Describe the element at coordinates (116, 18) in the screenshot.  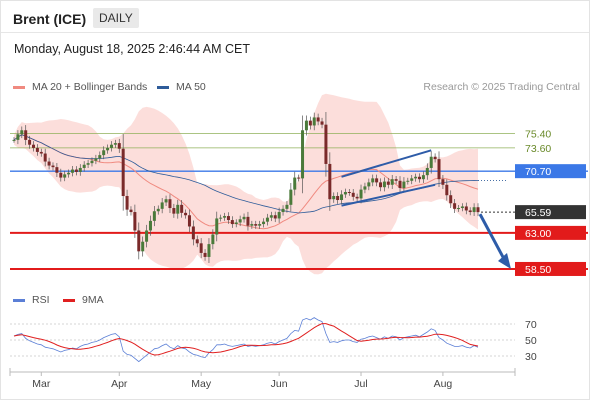
I see `timeframe-badge: DAILY` at that location.